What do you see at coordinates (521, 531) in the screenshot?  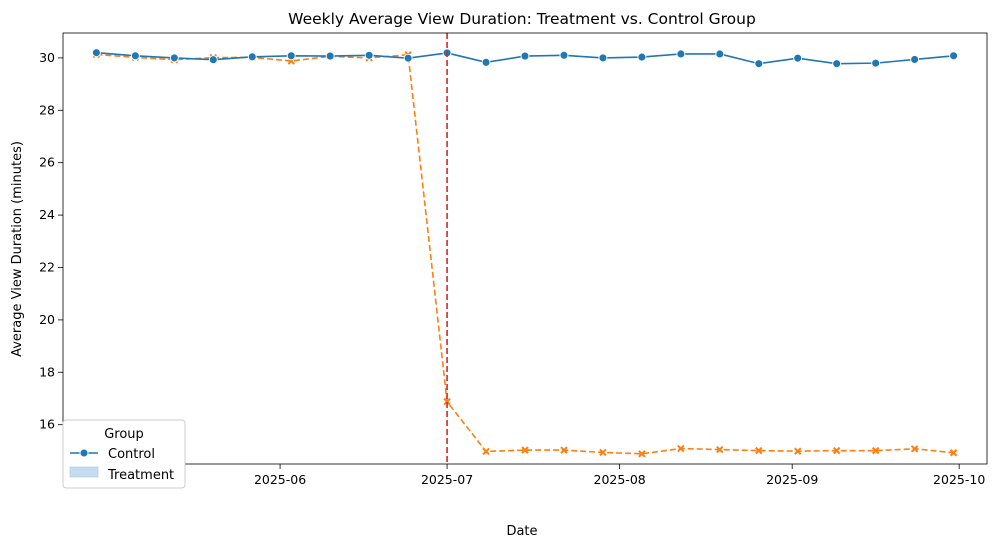 I see `x-axis-title: Date` at bounding box center [521, 531].